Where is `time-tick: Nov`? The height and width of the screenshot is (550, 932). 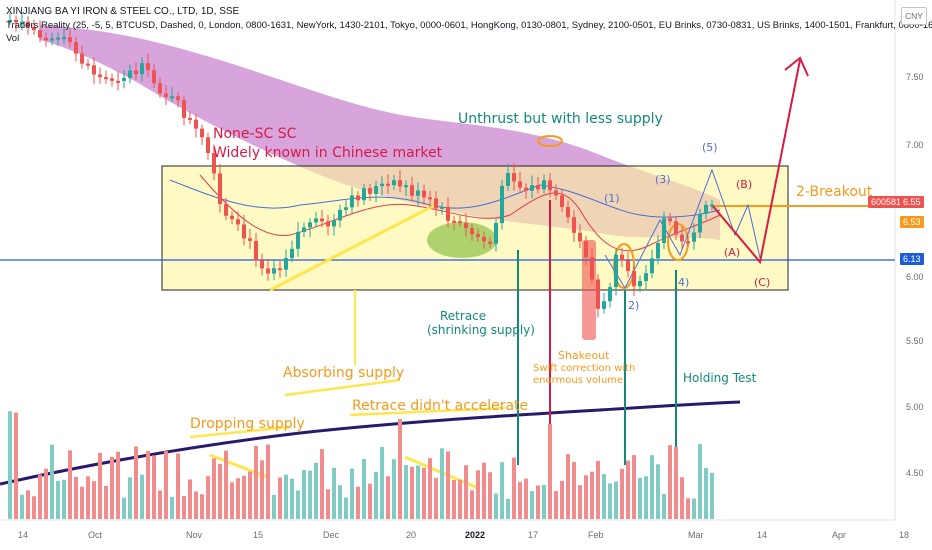
time-tick: Nov is located at coordinates (194, 535).